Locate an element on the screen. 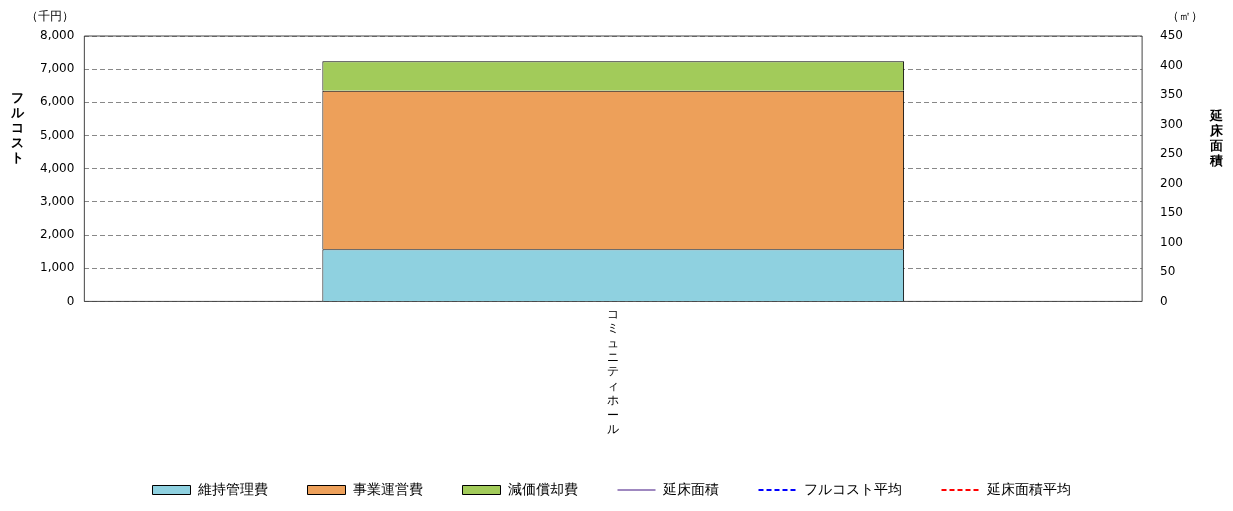 This screenshot has width=1233, height=511. y-tick-label: 8,000 is located at coordinates (57, 35).